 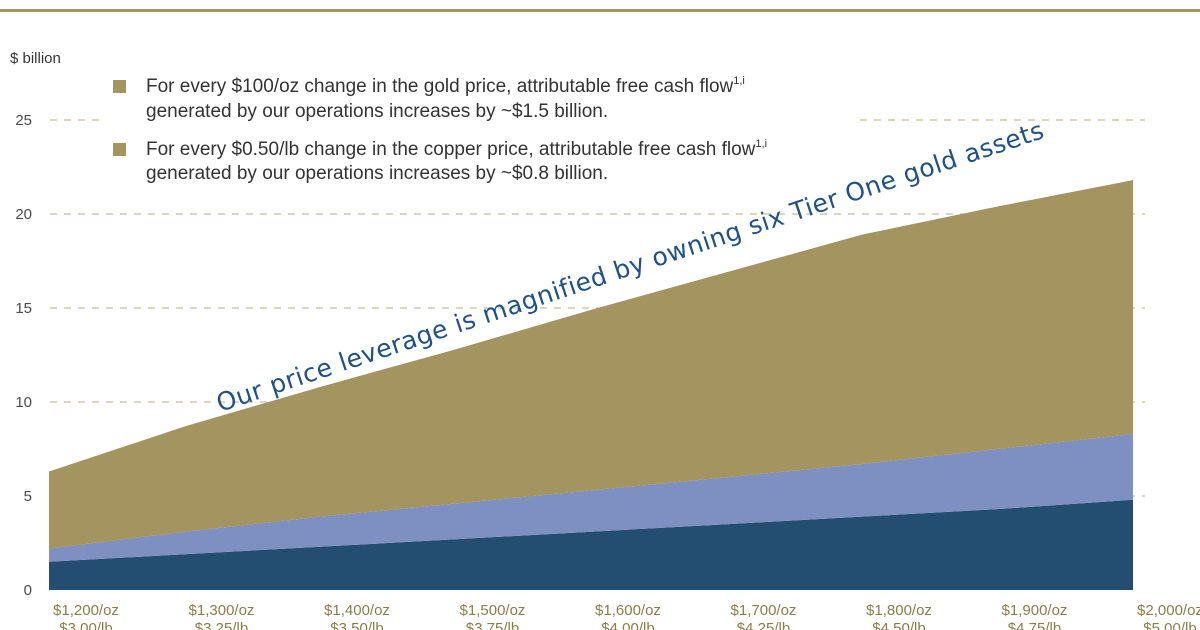 I want to click on x-tick-label-copper: $3.00/lb, so click(x=85, y=625).